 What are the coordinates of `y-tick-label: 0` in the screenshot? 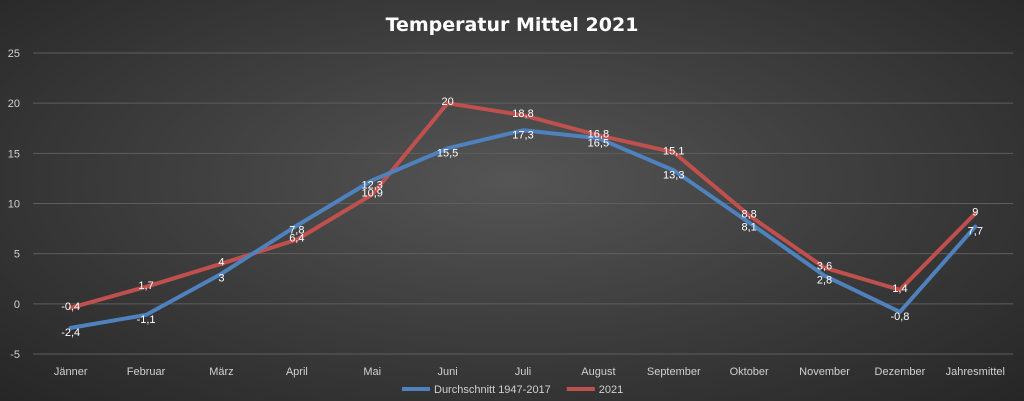 It's located at (17, 305).